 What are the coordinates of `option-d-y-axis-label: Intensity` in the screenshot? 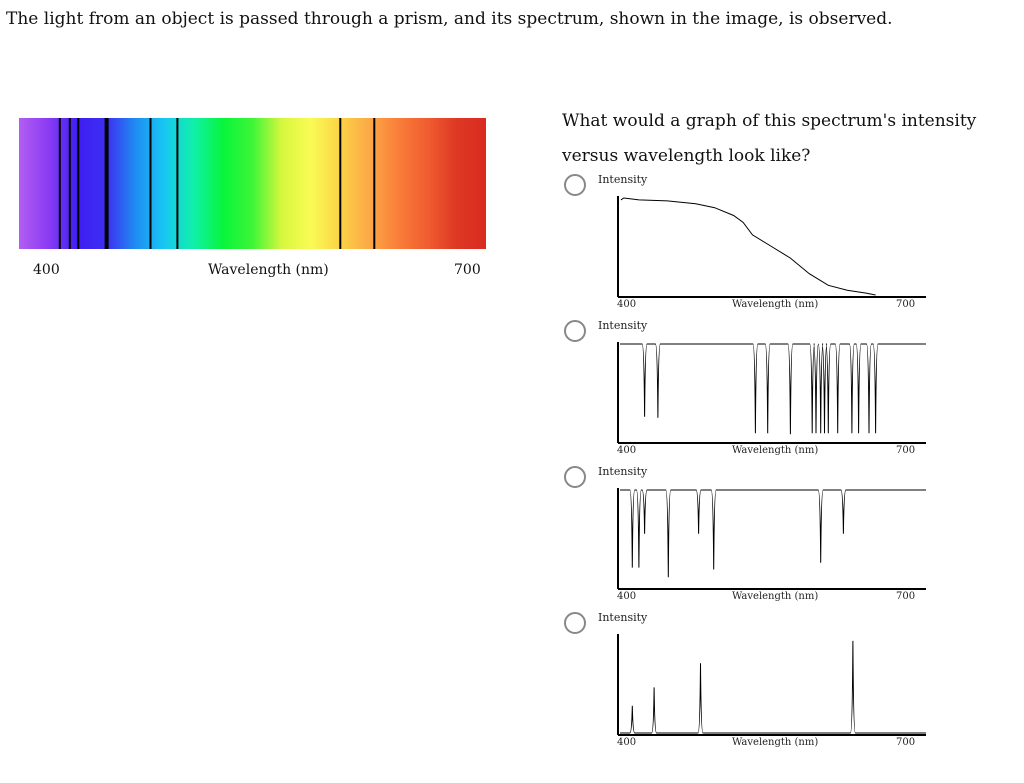 It's located at (623, 617).